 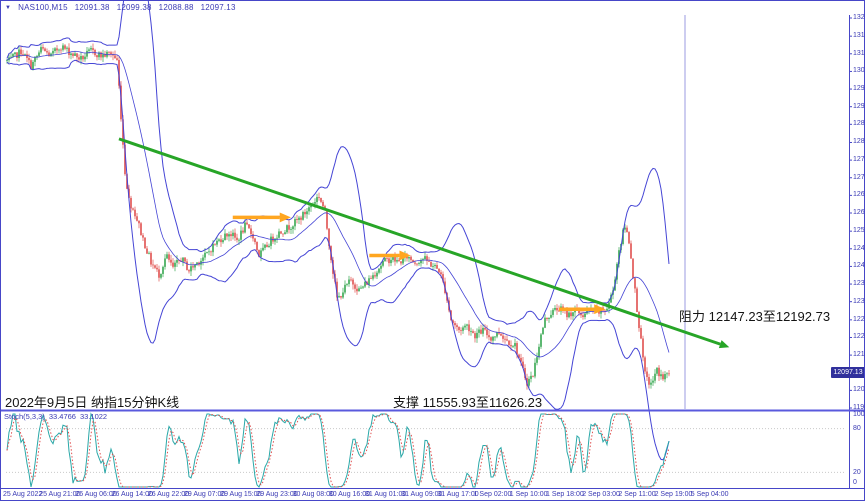 What do you see at coordinates (859, 407) in the screenshot?
I see `price-tick-label: 11984.60` at bounding box center [859, 407].